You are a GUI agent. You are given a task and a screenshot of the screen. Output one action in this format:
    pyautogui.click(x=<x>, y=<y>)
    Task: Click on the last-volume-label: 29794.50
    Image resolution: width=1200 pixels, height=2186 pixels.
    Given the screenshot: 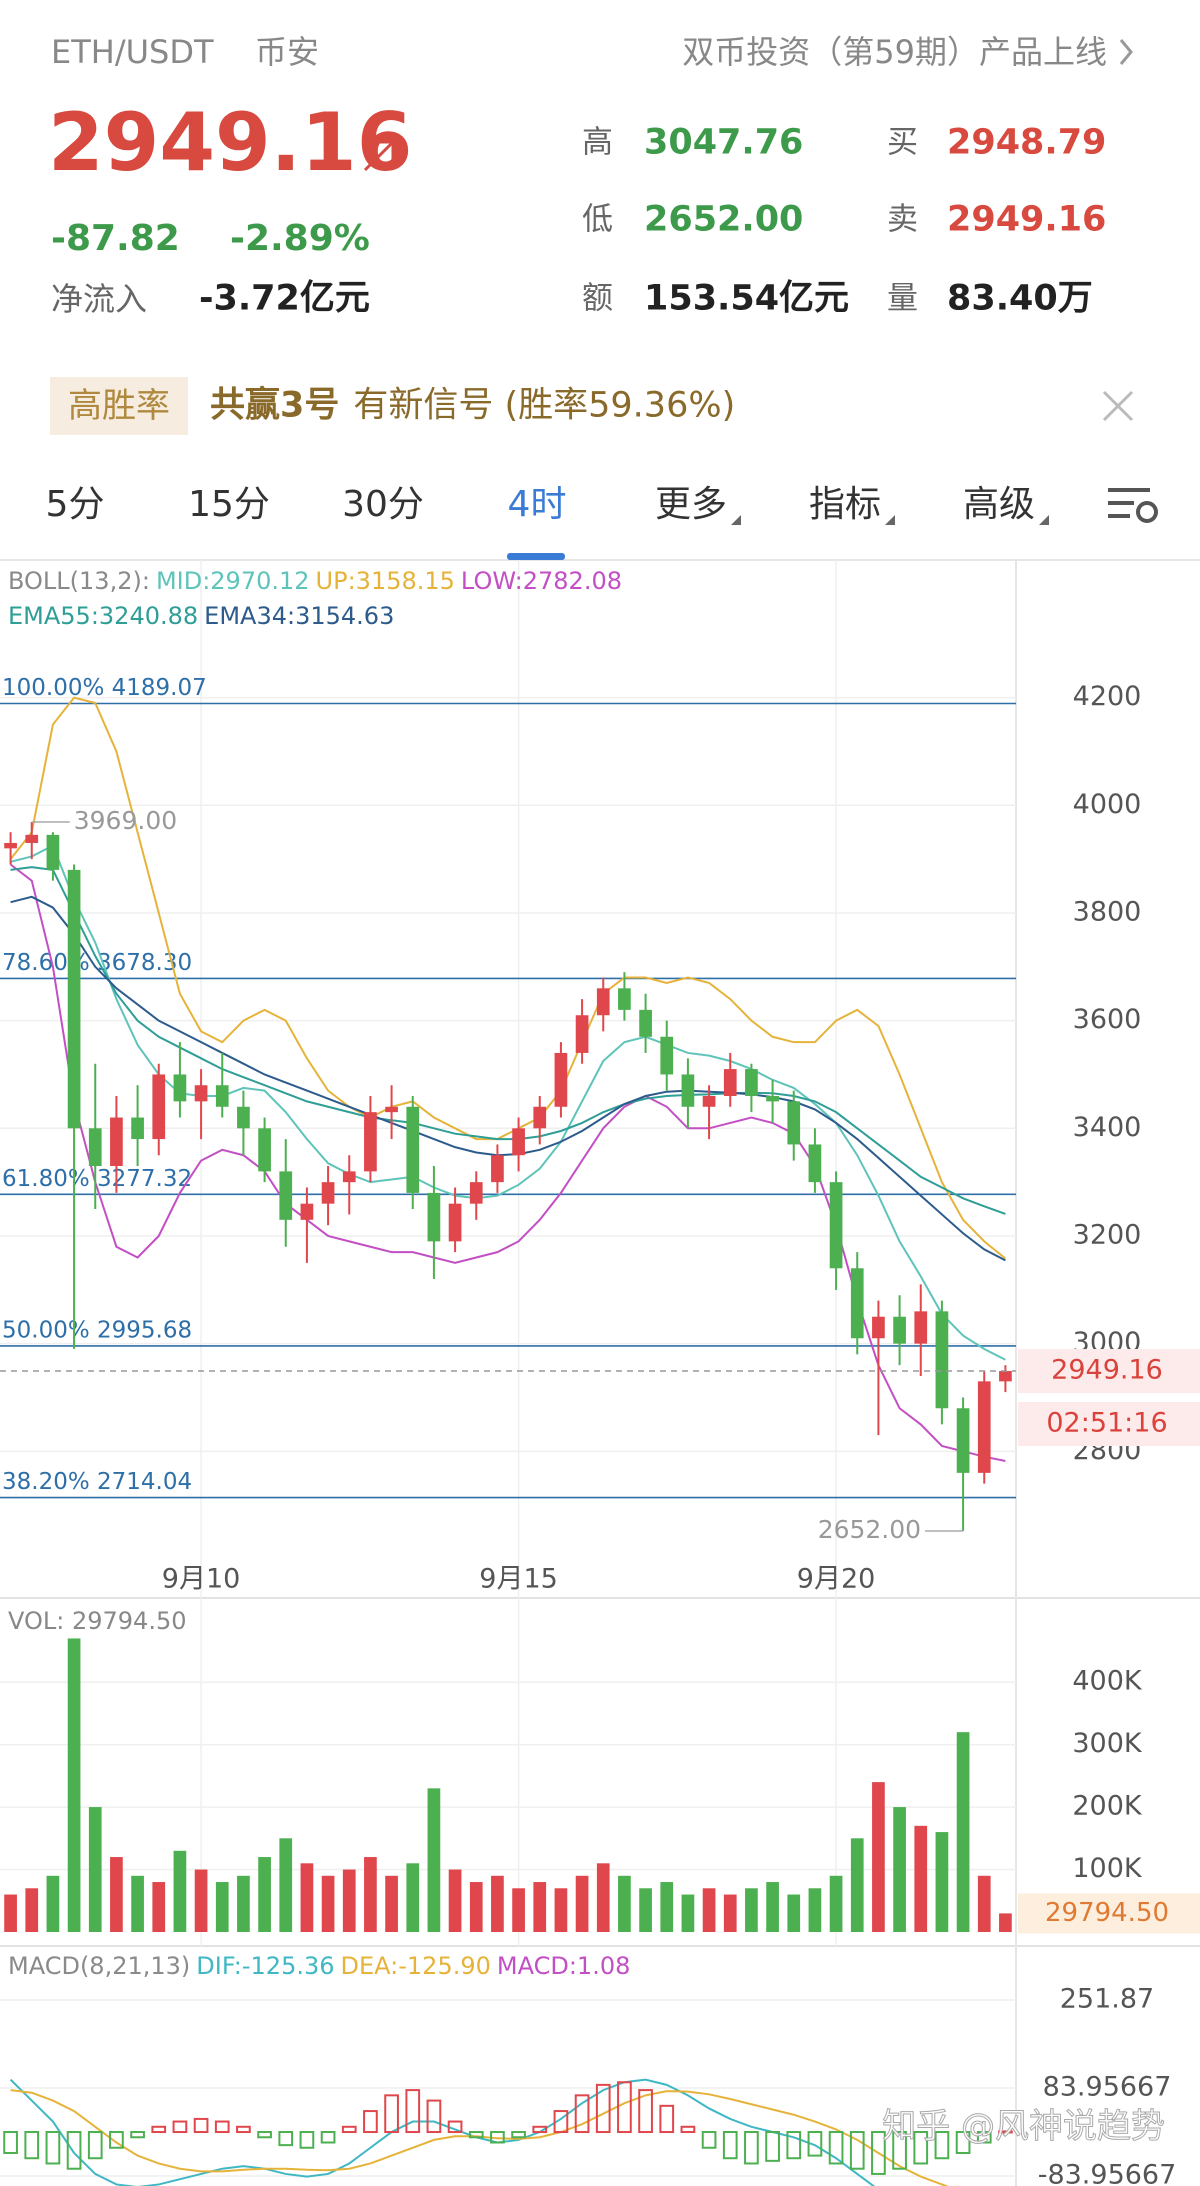 What is the action you would take?
    pyautogui.click(x=1107, y=1913)
    